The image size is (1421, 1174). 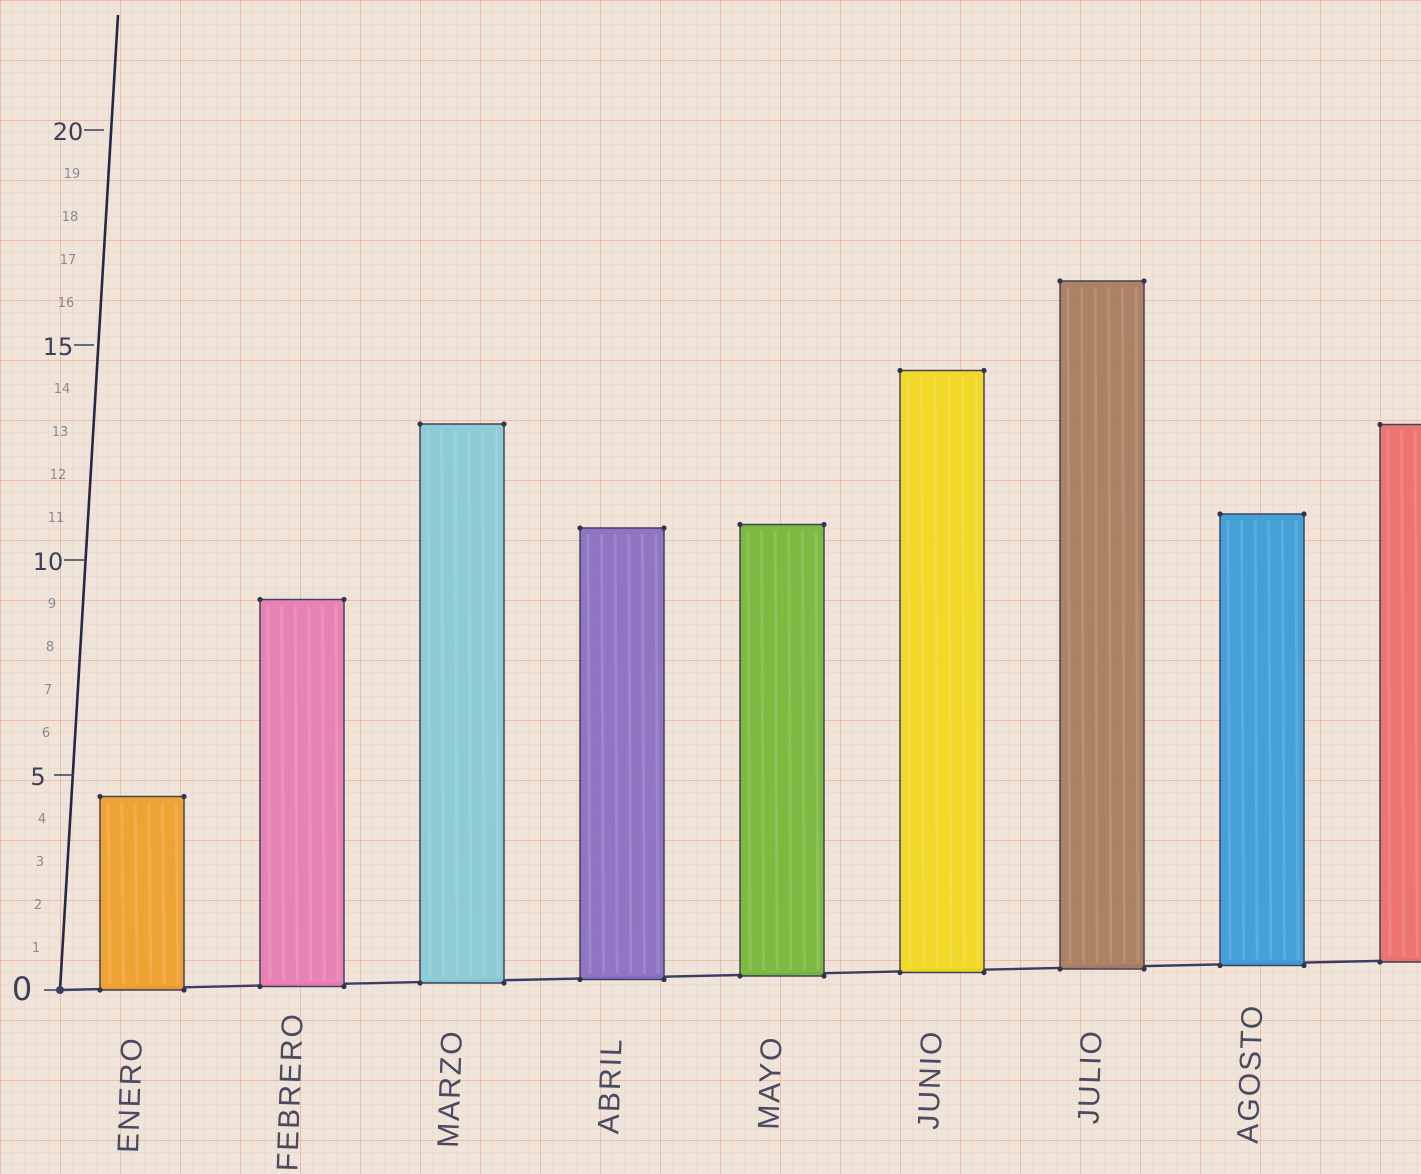 I want to click on y-tick-minor-19: 19, so click(x=72, y=174).